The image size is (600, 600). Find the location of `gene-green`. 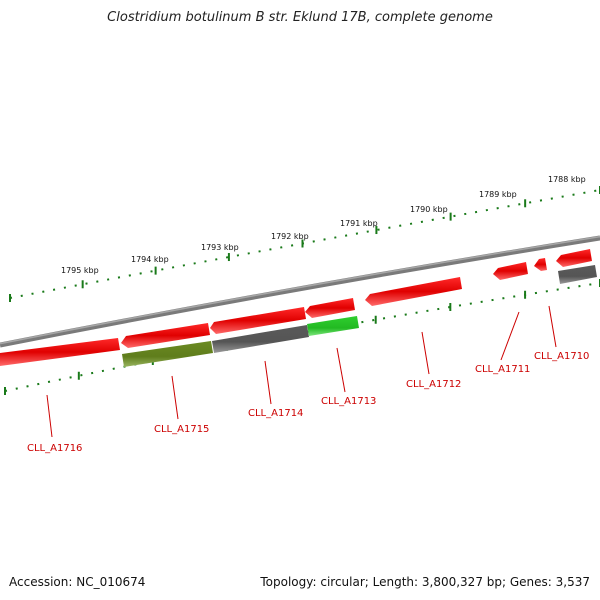

gene-green is located at coordinates (333, 326).